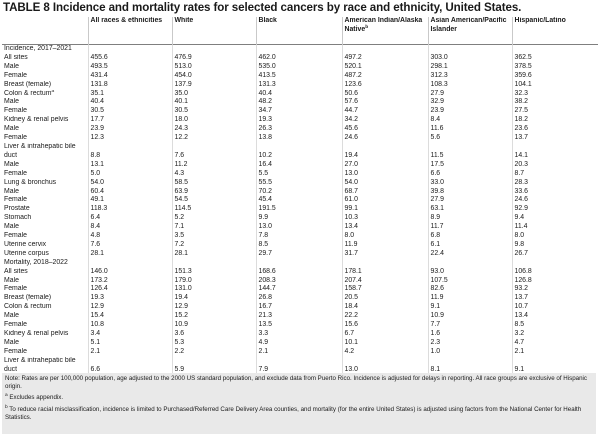 Image resolution: width=600 pixels, height=436 pixels. I want to click on table-row: Male 23.9 24.3 26.3 45.6 11.6 23.6, so click(300, 130).